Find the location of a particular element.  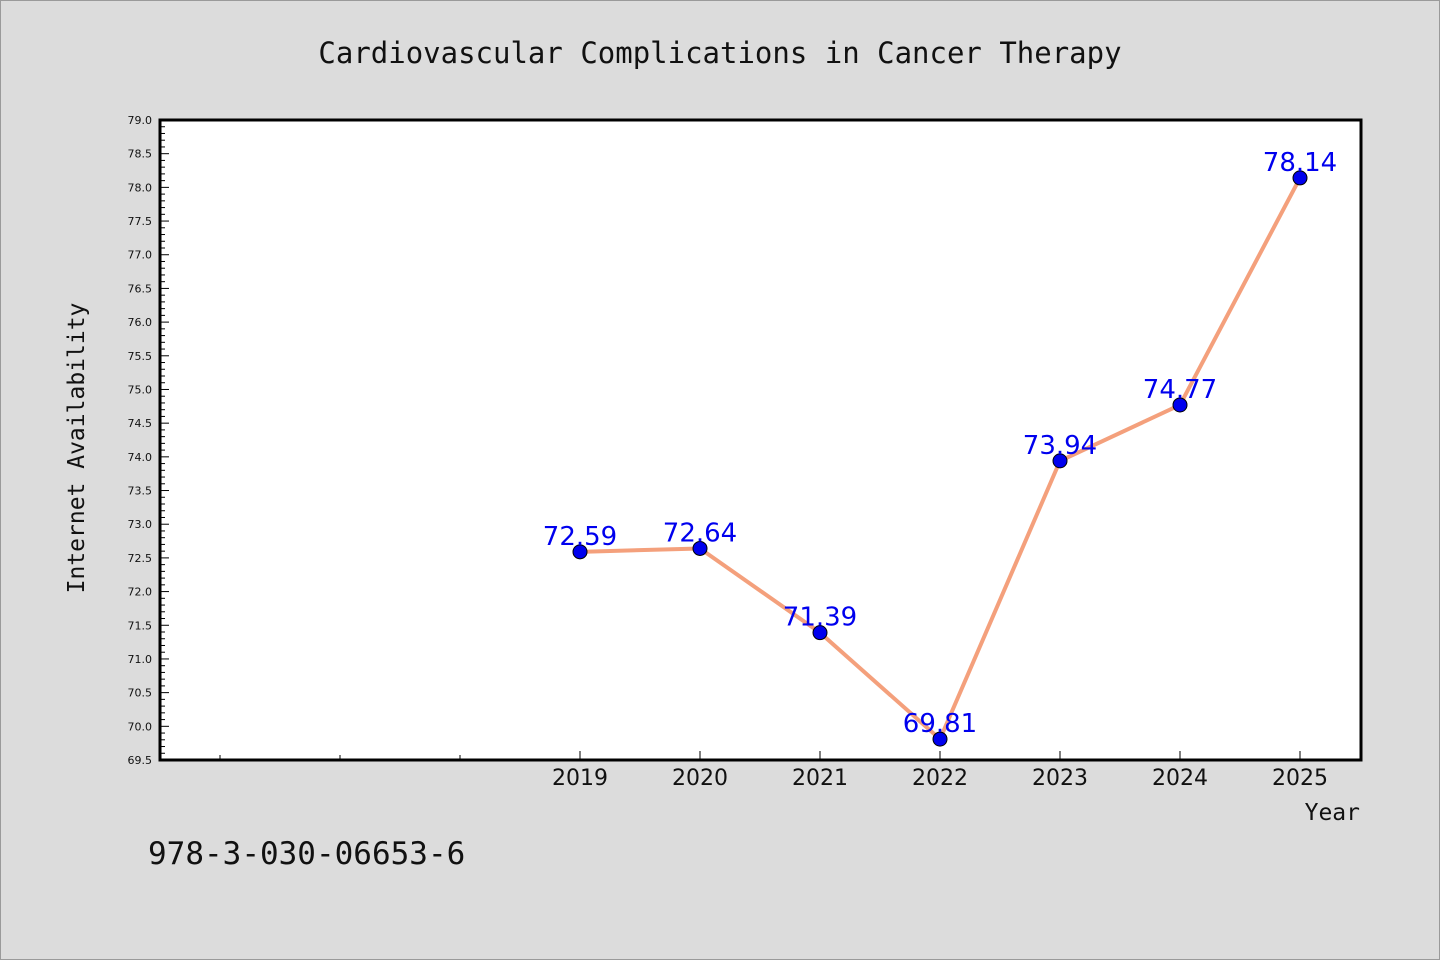

y-tick-label: 75.0 is located at coordinates (140, 389).